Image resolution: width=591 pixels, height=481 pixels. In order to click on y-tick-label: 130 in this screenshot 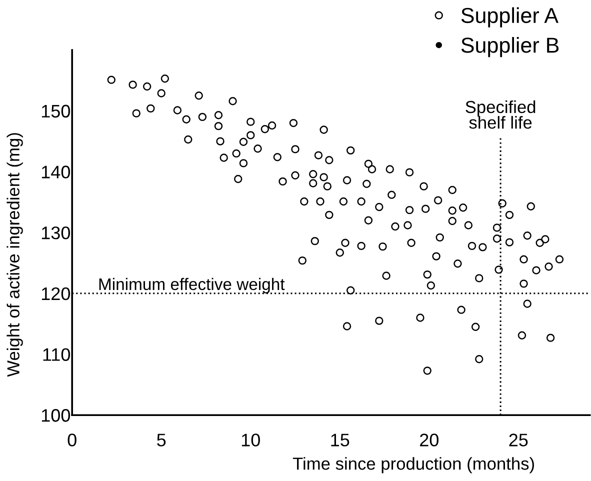, I will do `click(56, 233)`.